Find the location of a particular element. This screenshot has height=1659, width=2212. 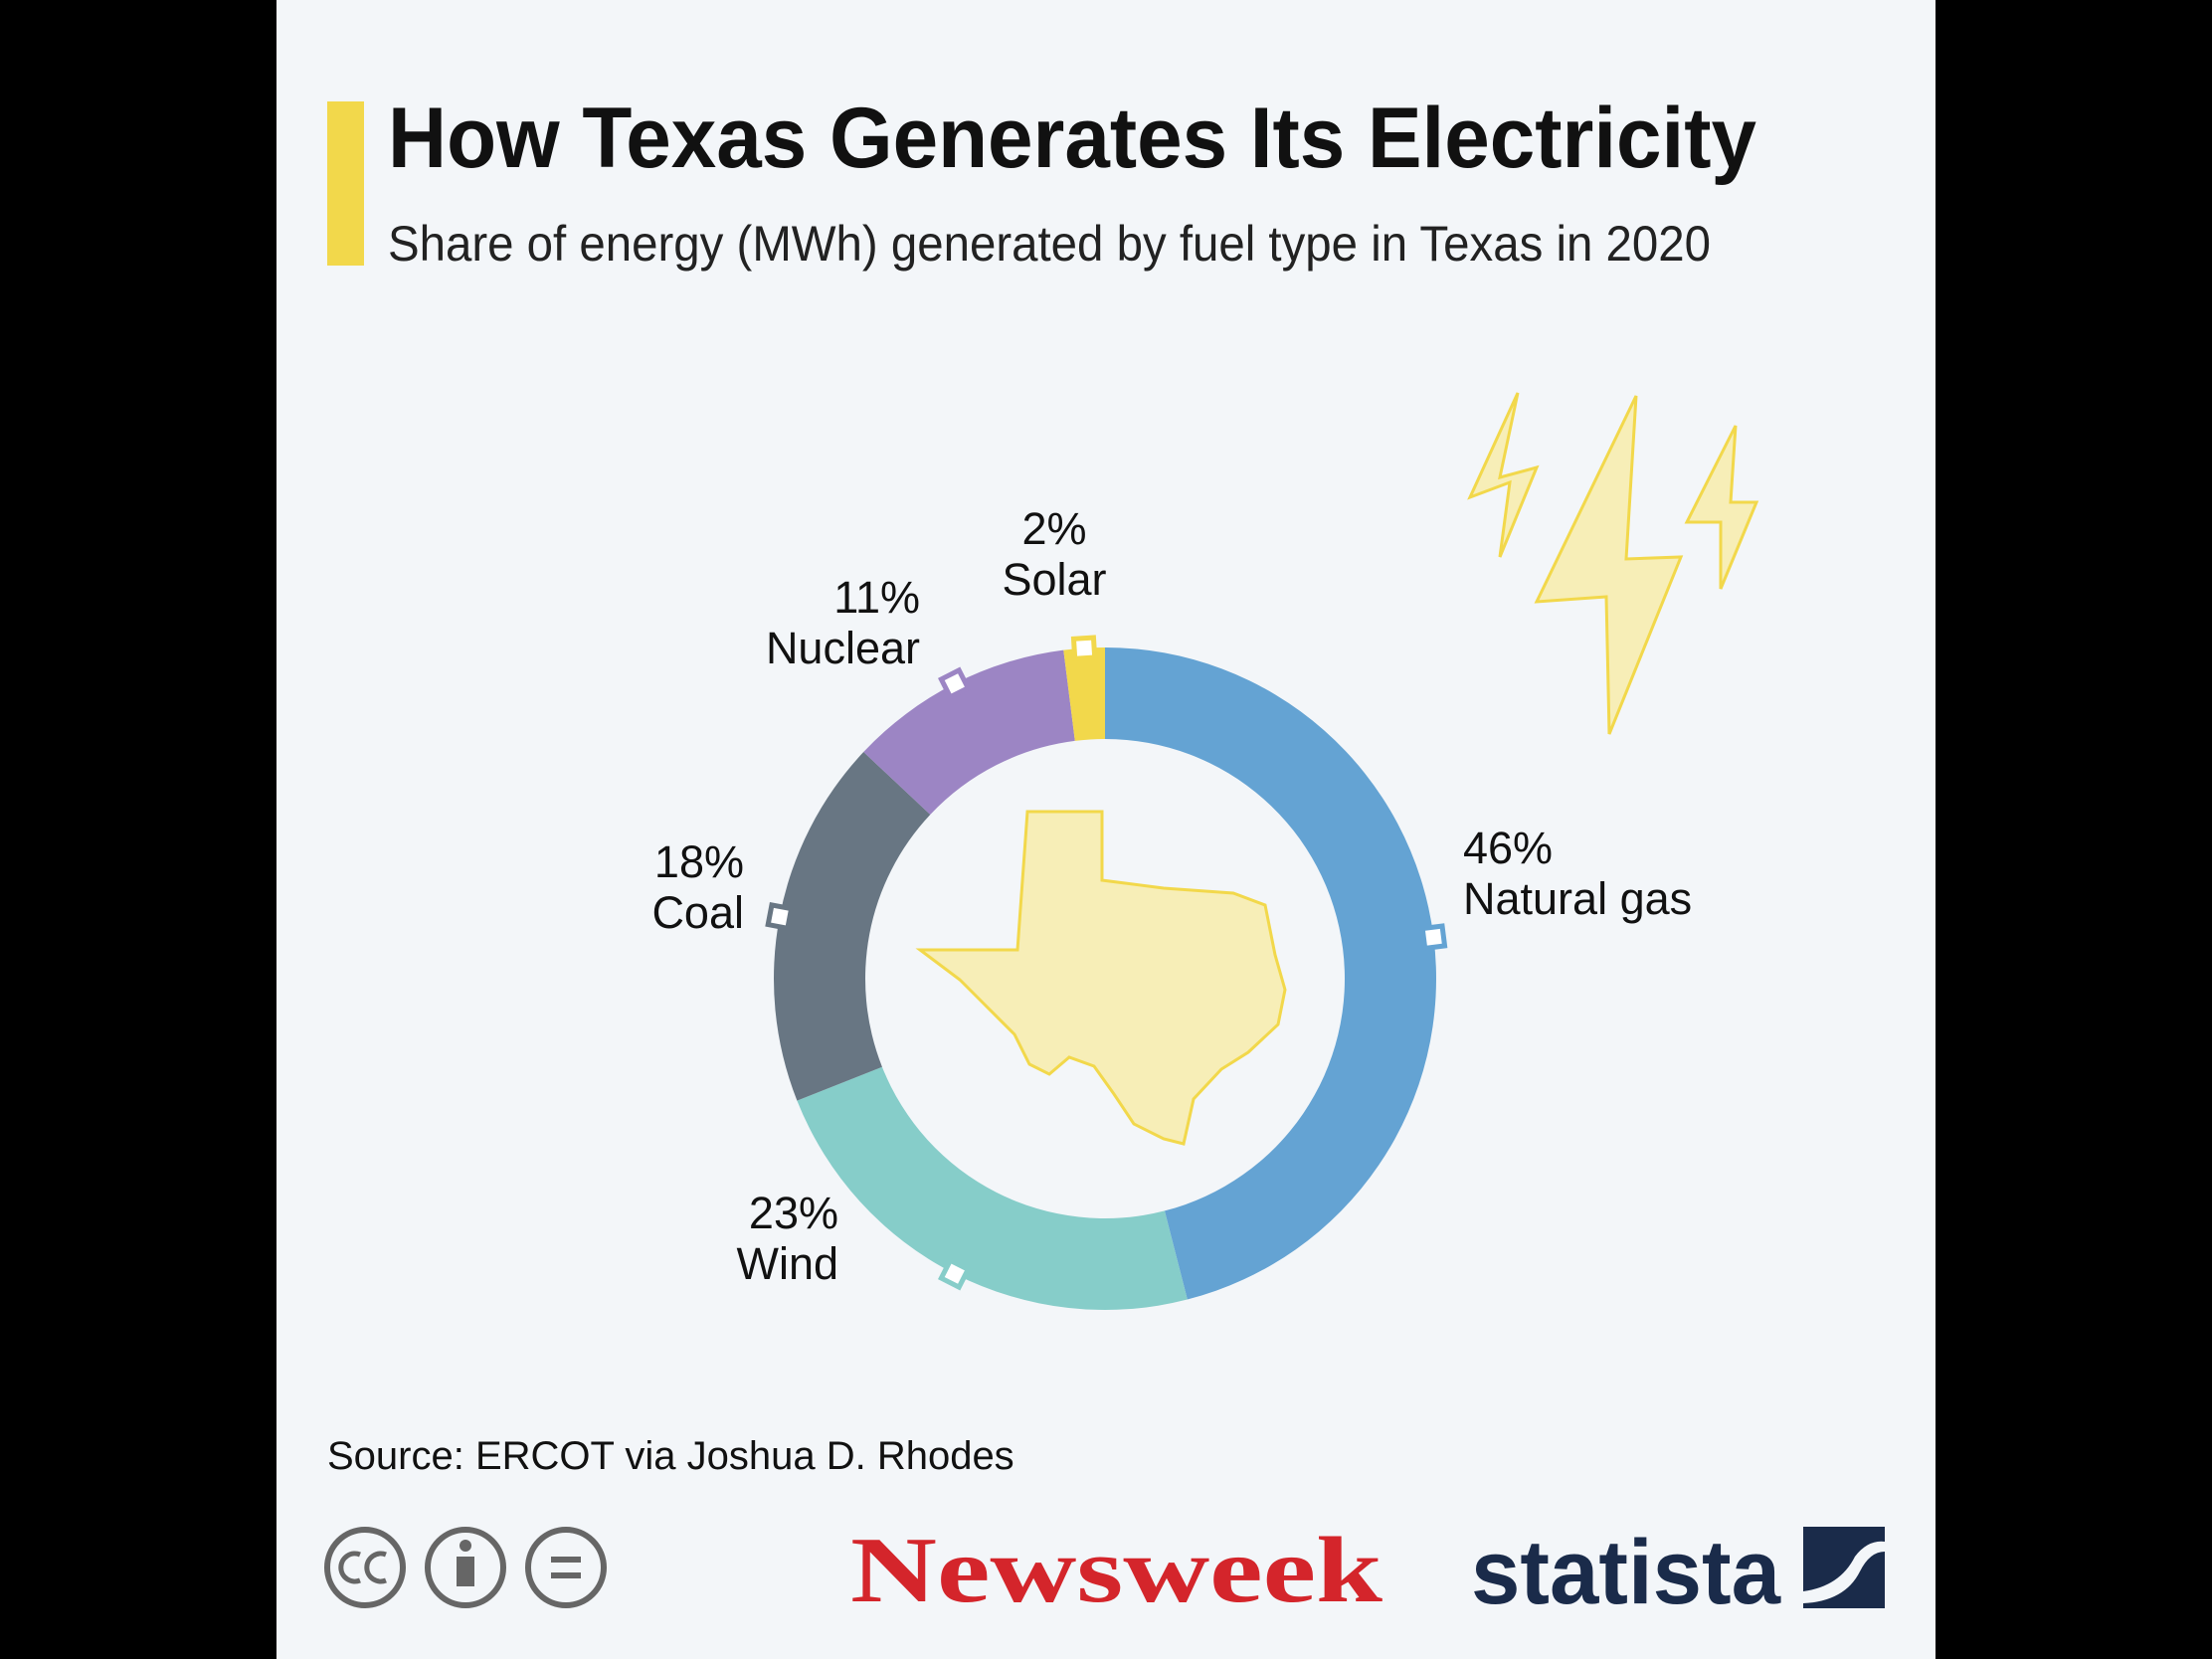

value-label: 2% is located at coordinates (1053, 528).